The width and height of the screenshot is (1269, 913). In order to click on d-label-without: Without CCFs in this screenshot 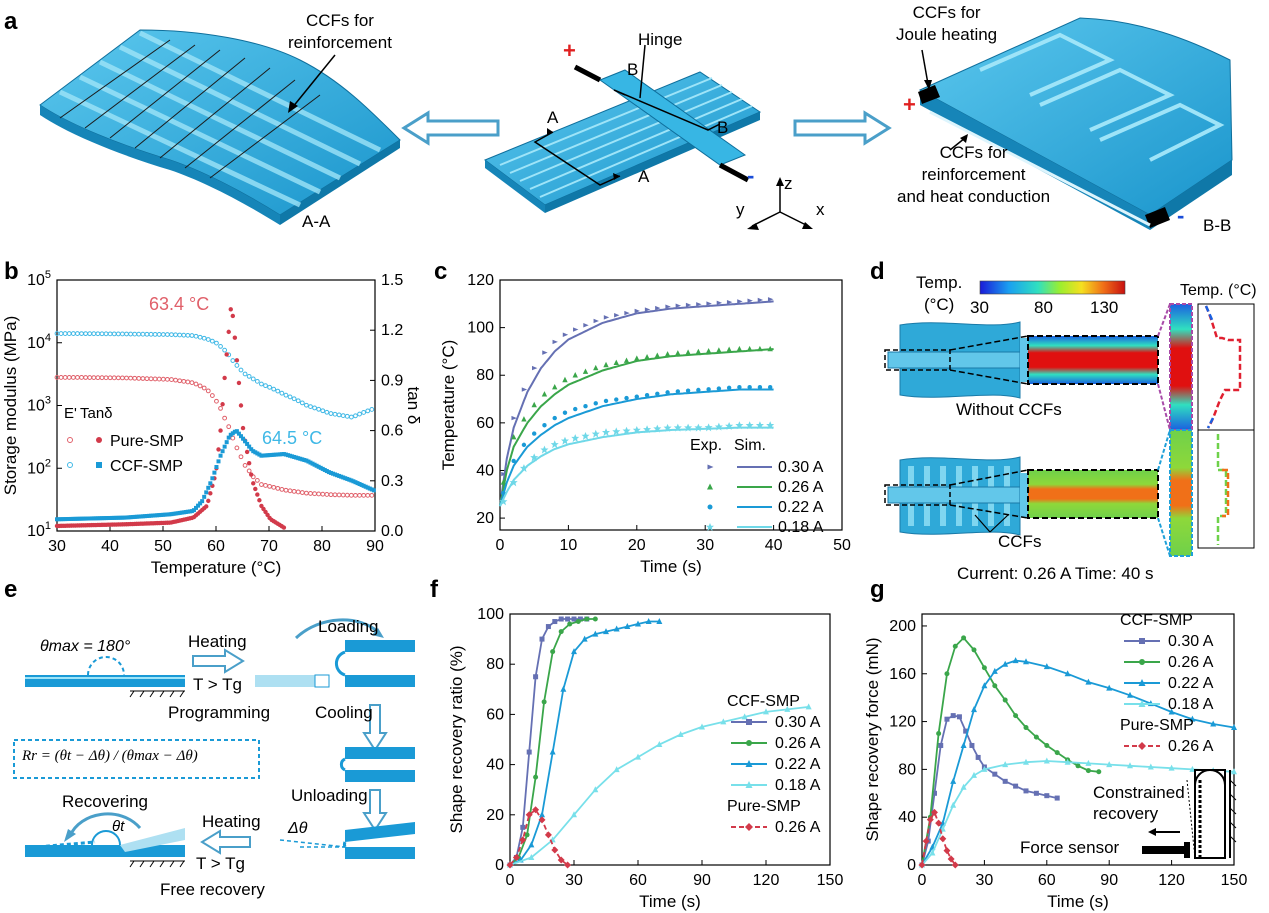, I will do `click(1009, 409)`.